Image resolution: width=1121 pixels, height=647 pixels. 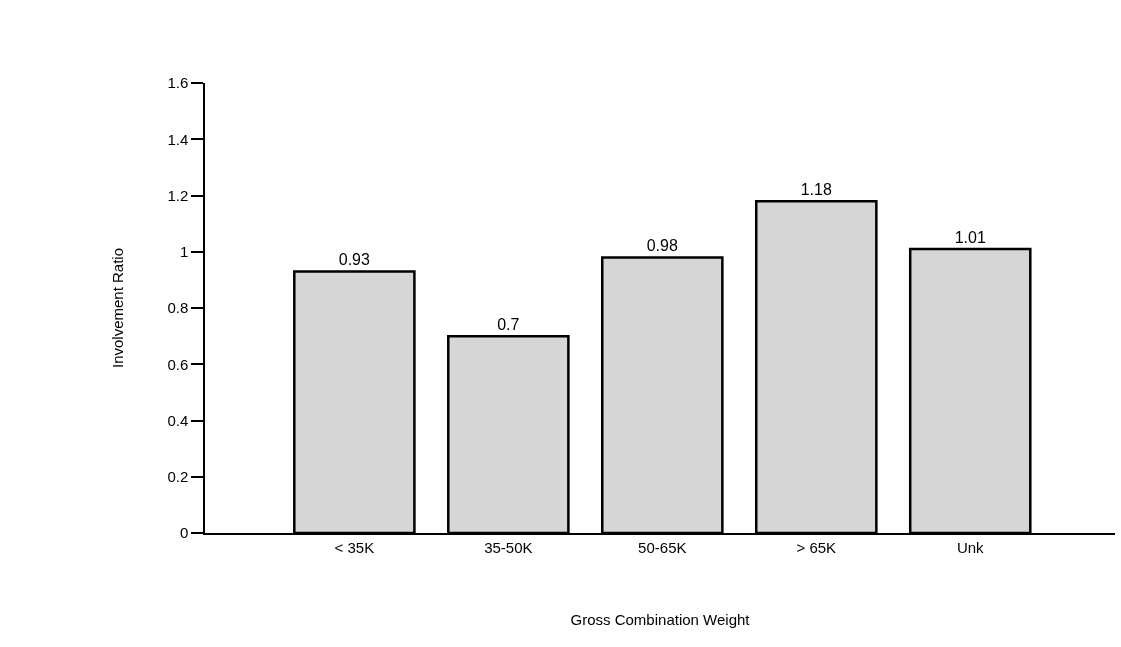 What do you see at coordinates (354, 547) in the screenshot?
I see `x-tick-label: < 35K` at bounding box center [354, 547].